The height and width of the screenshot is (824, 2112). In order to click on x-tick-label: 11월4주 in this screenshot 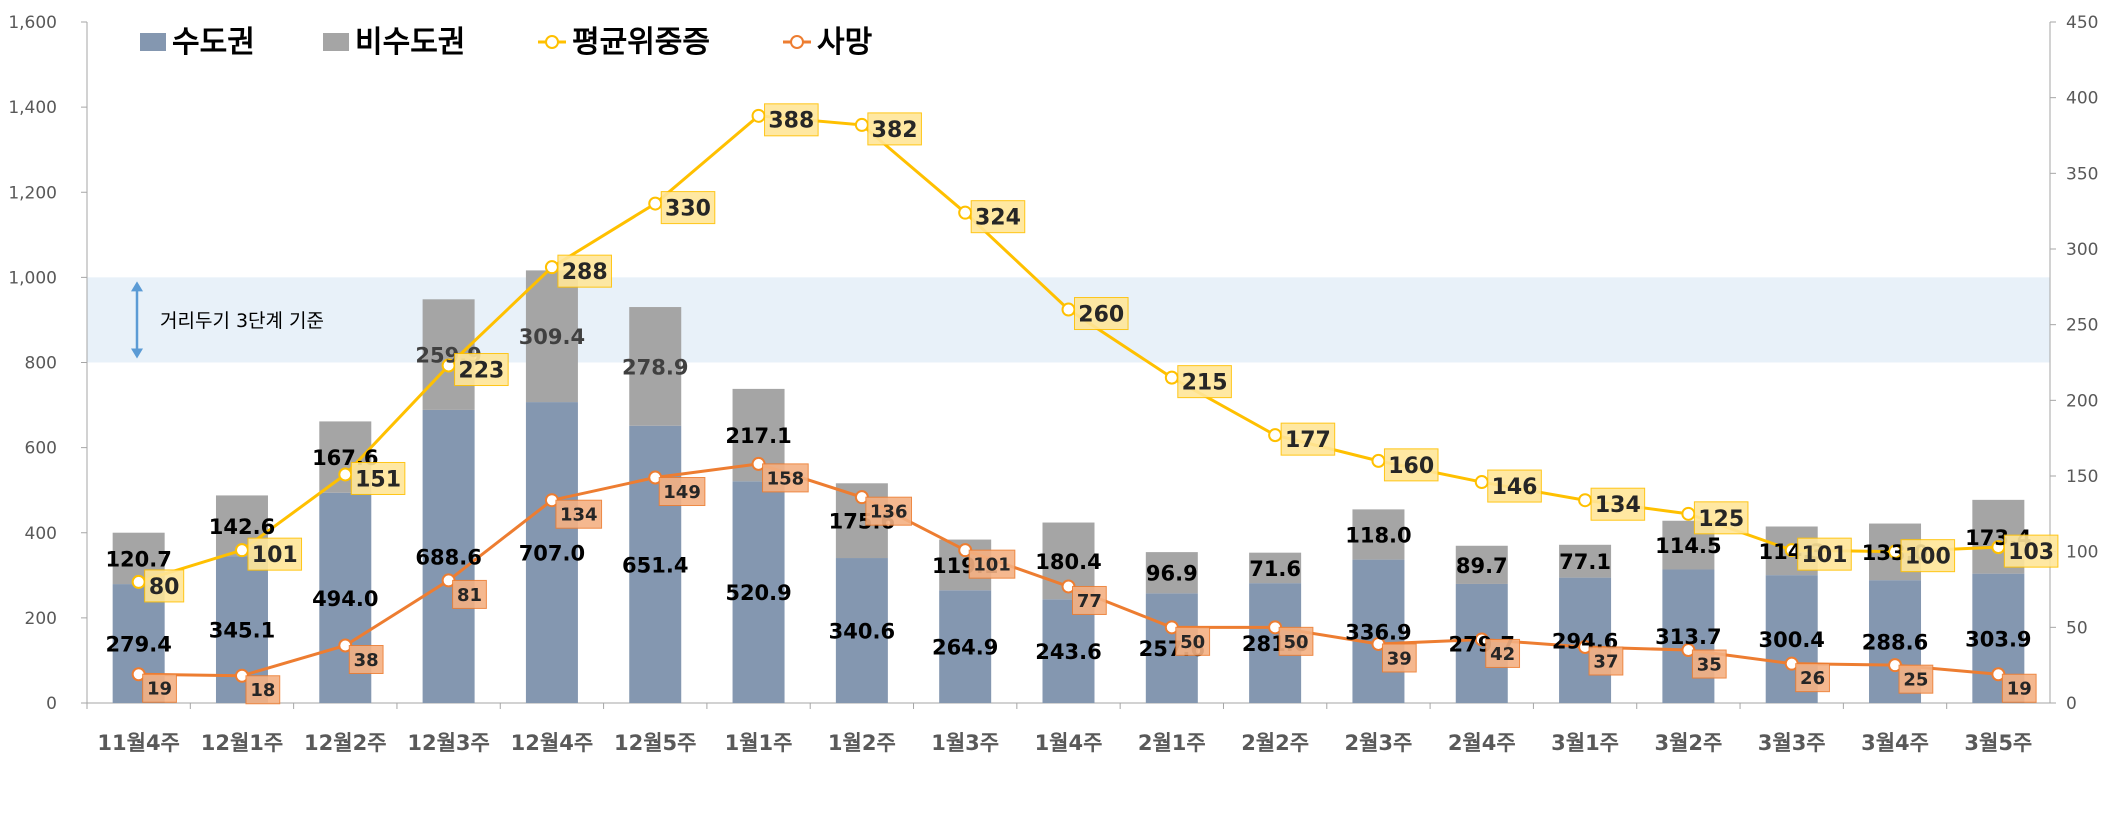, I will do `click(138, 743)`.